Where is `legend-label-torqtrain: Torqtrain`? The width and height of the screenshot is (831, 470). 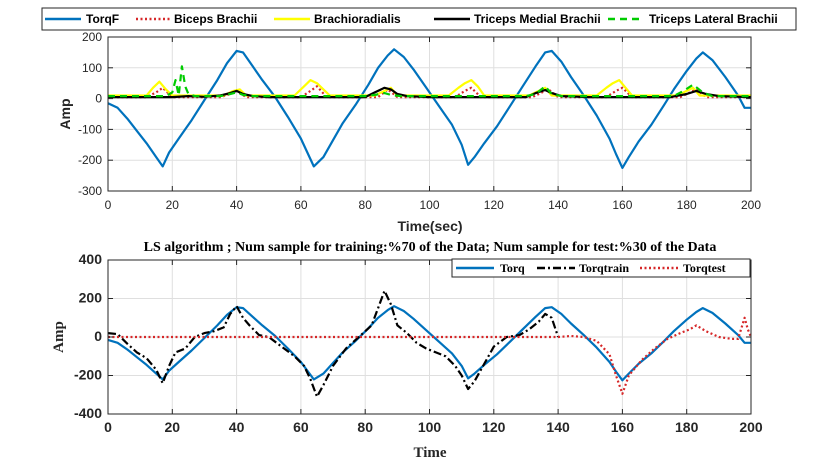
legend-label-torqtrain: Torqtrain is located at coordinates (604, 268).